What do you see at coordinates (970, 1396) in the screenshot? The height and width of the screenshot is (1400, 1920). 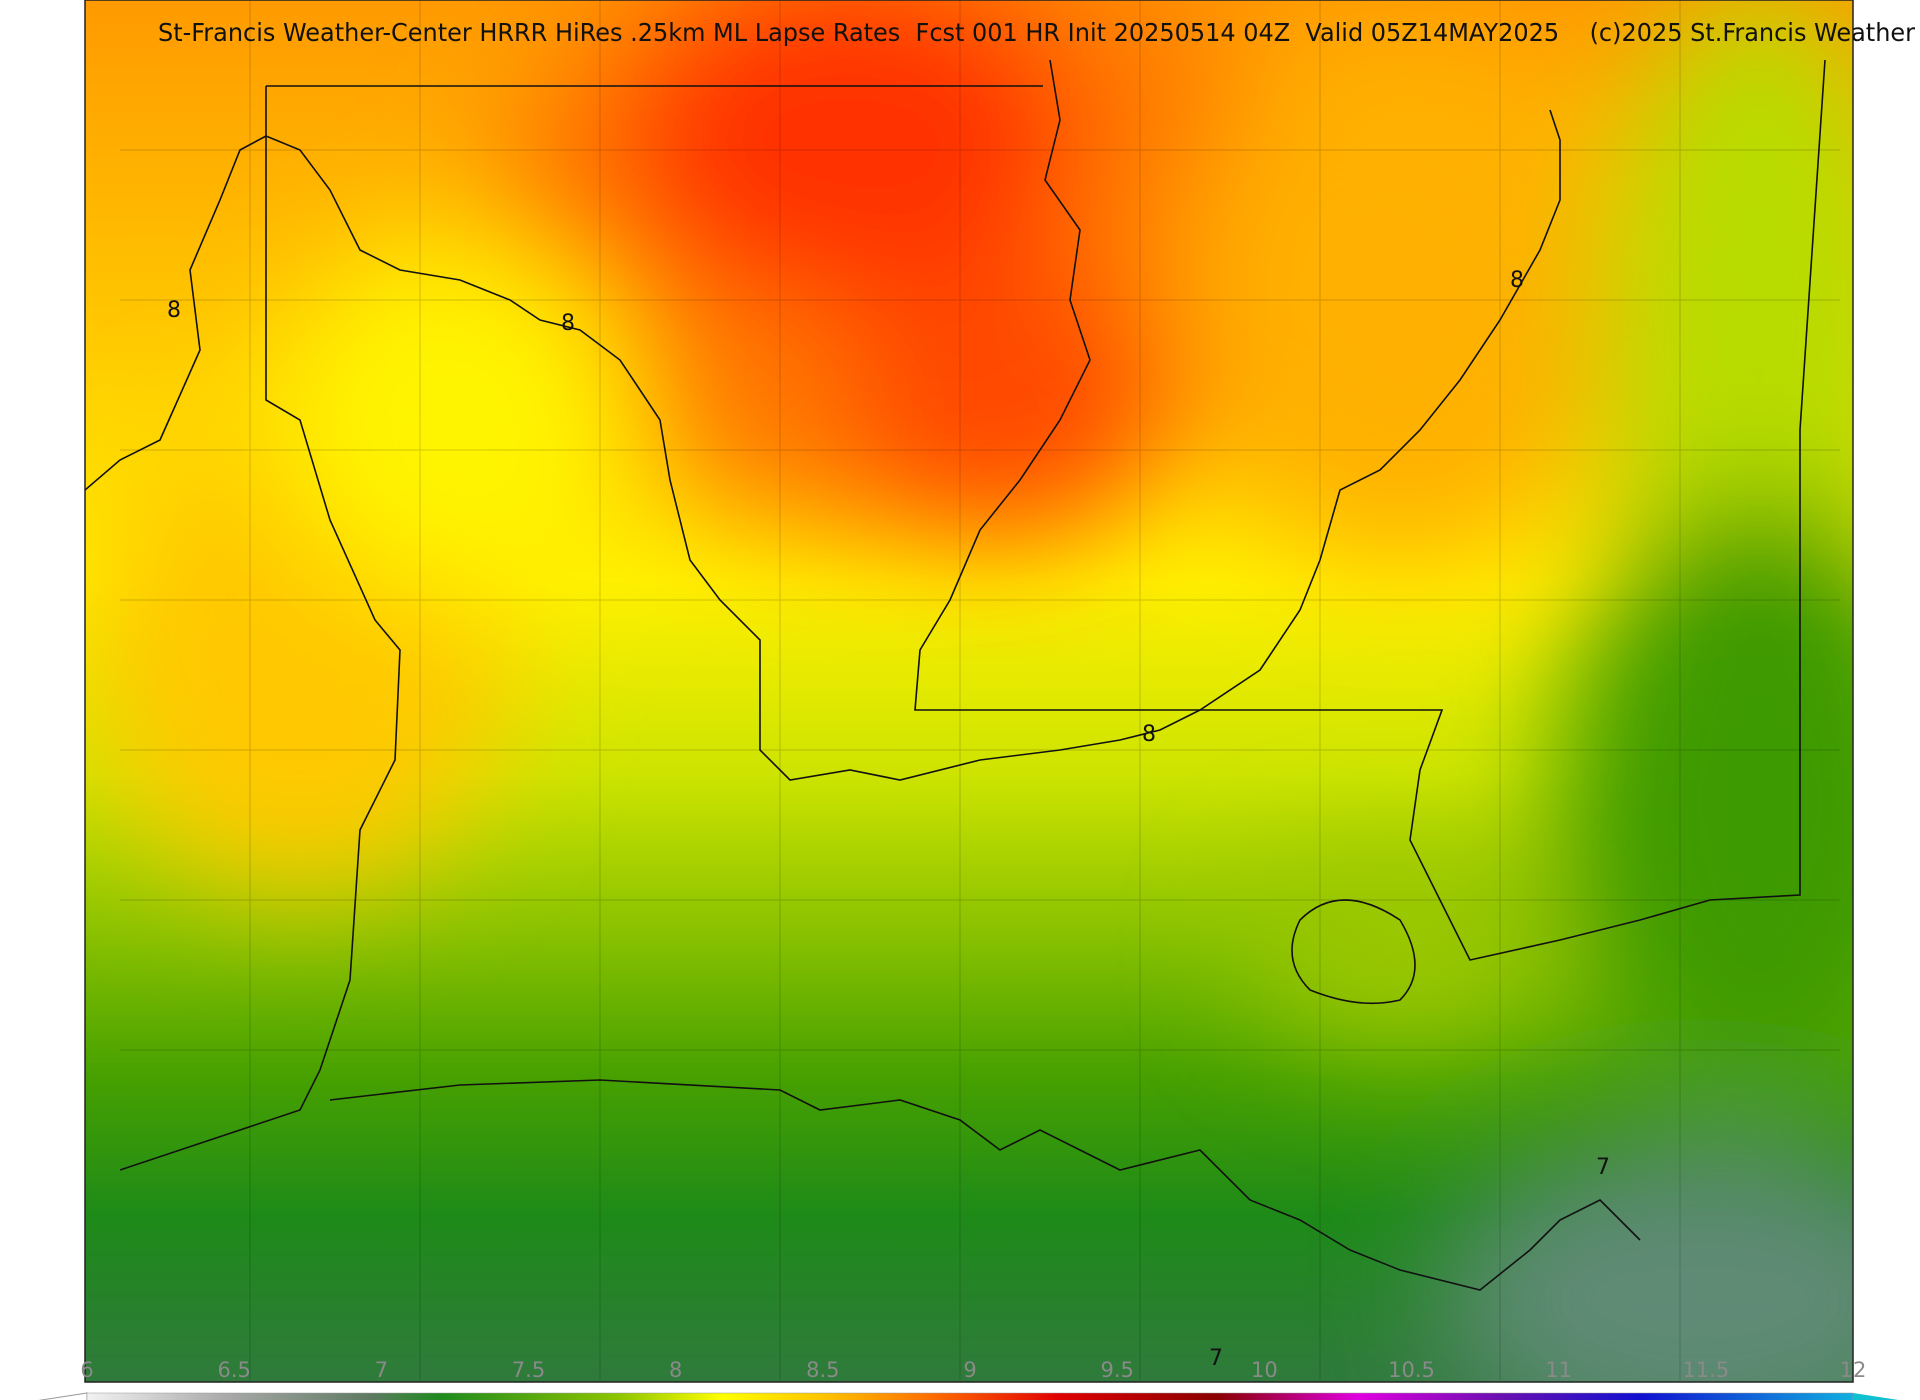 I see `colorbar` at bounding box center [970, 1396].